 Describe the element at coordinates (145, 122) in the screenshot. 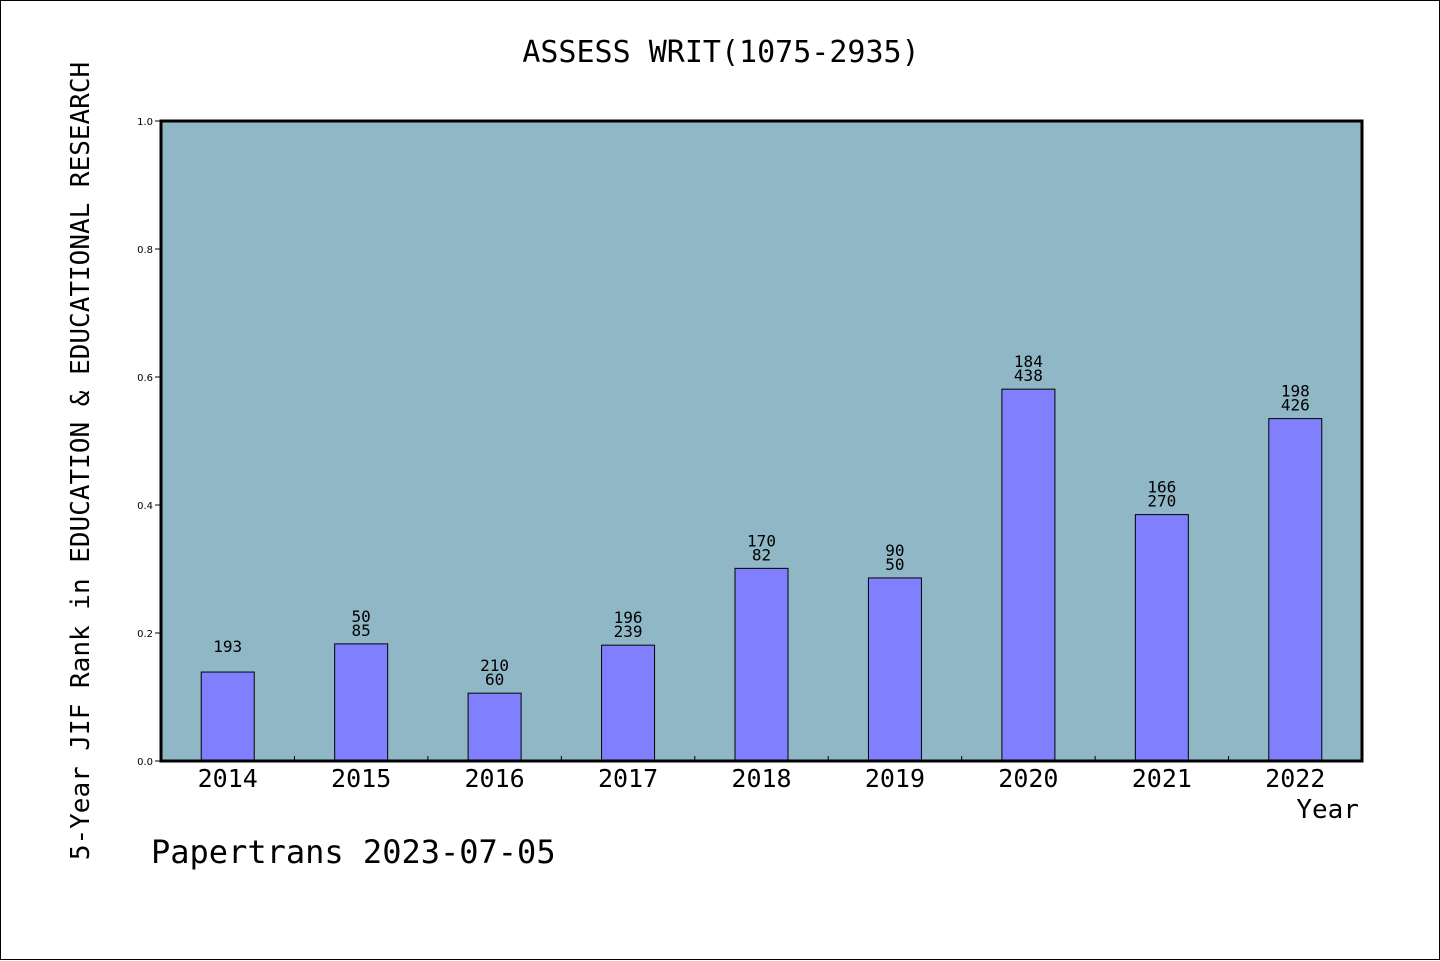

I see `y-tick-label: 1.0` at that location.